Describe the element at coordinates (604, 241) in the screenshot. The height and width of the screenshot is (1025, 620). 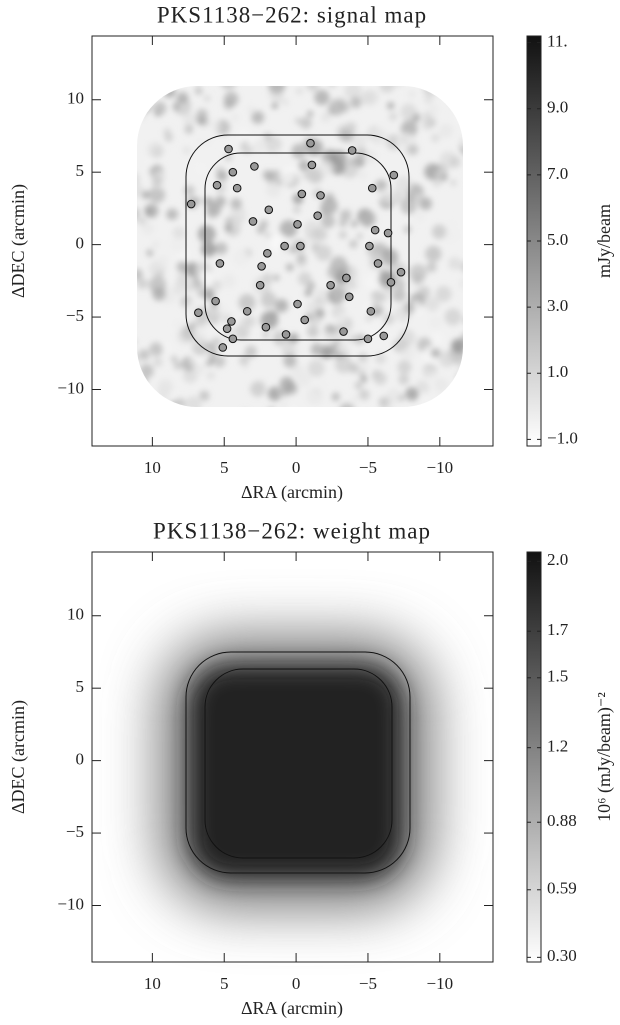
I see `colorbar-label: mJy/beam` at that location.